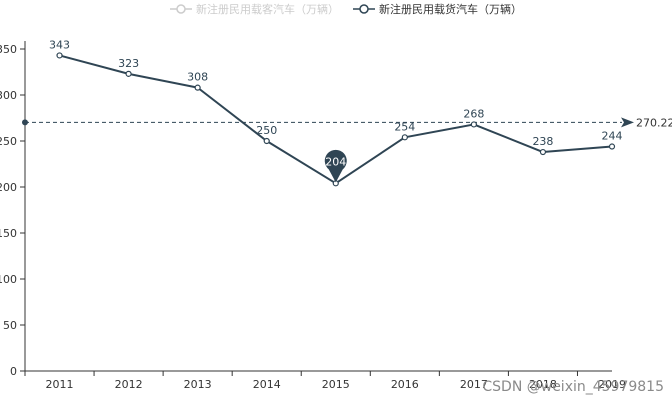 The width and height of the screenshot is (672, 401). What do you see at coordinates (198, 384) in the screenshot?
I see `x-tick-label: 2013` at bounding box center [198, 384].